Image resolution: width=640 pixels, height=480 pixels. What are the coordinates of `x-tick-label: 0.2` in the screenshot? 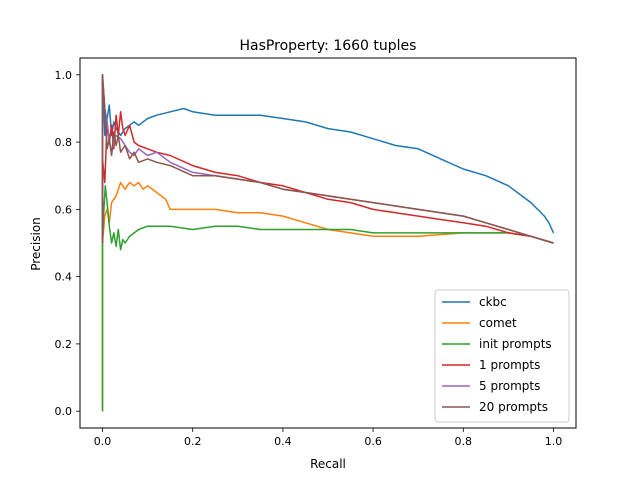 It's located at (193, 441).